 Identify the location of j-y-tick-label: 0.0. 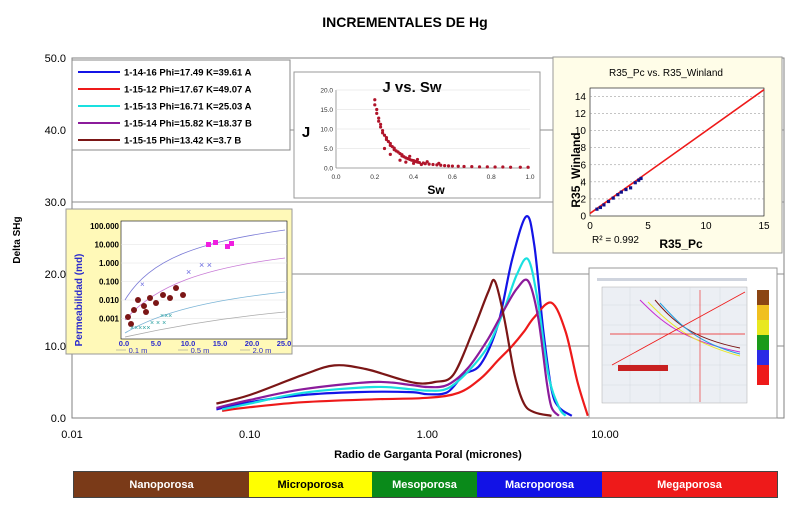
(328, 169).